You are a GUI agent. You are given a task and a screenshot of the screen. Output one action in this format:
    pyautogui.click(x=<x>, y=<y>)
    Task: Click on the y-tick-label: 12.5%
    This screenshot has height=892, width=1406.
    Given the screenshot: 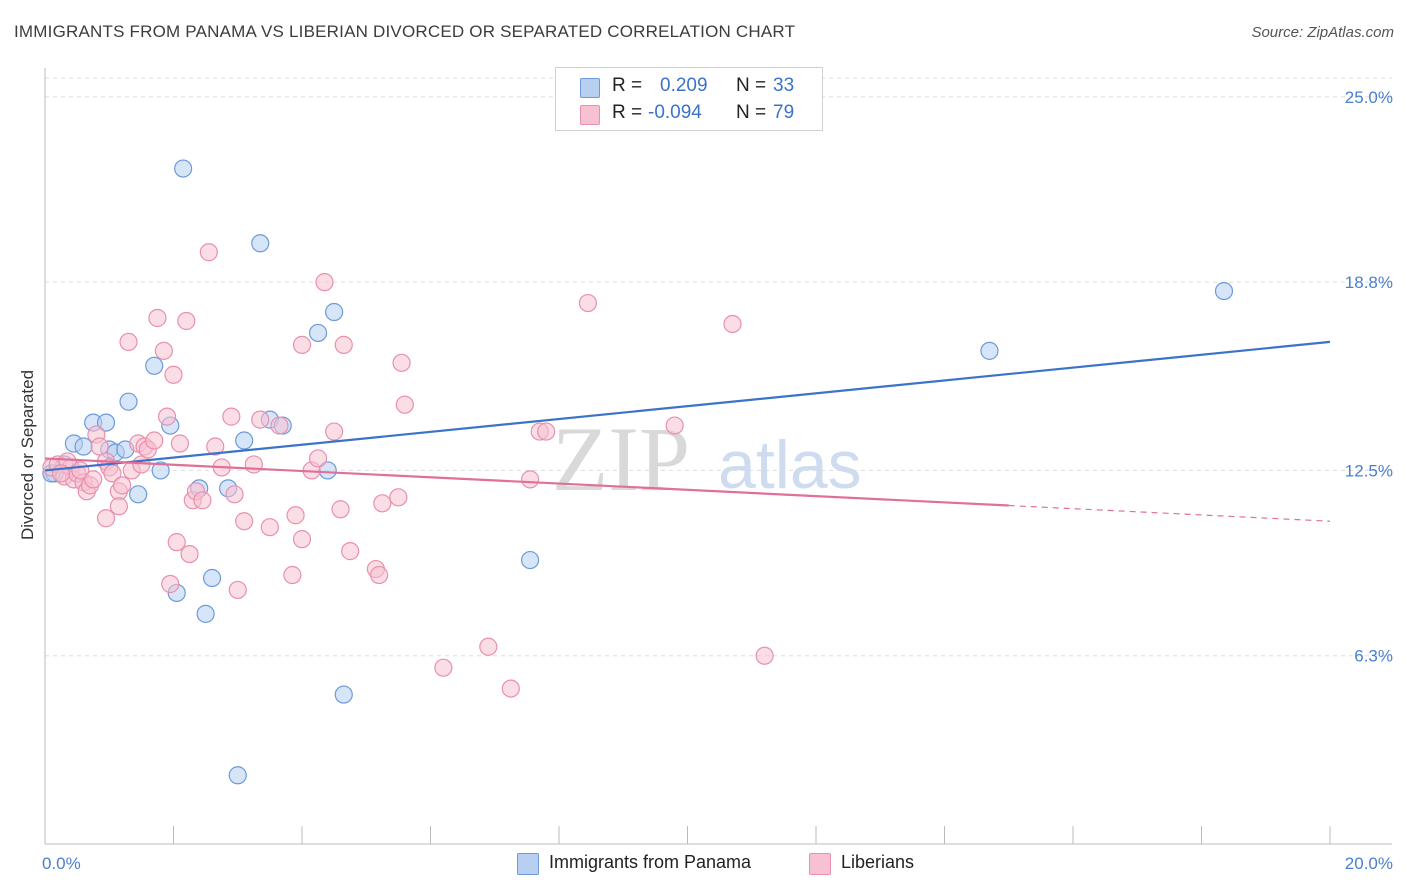 What is the action you would take?
    pyautogui.click(x=1369, y=470)
    